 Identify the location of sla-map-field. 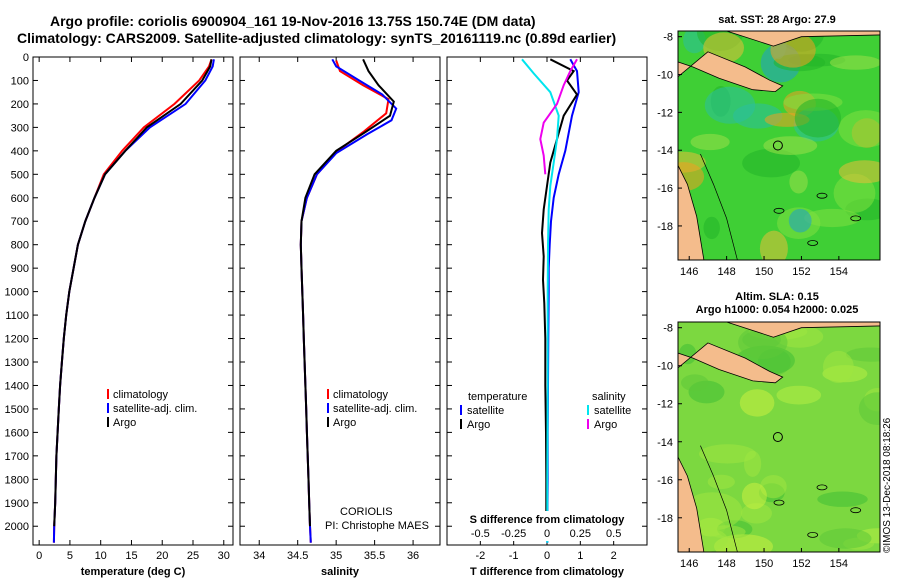
(779, 437).